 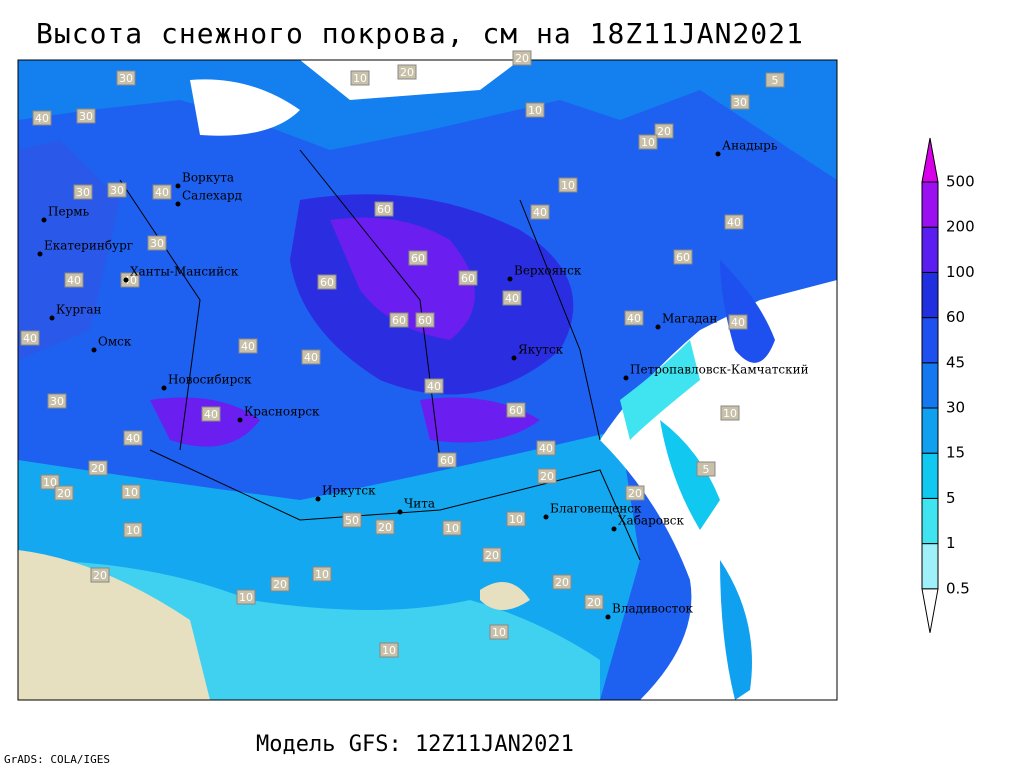 I want to click on city-label: Чита, so click(x=419, y=504).